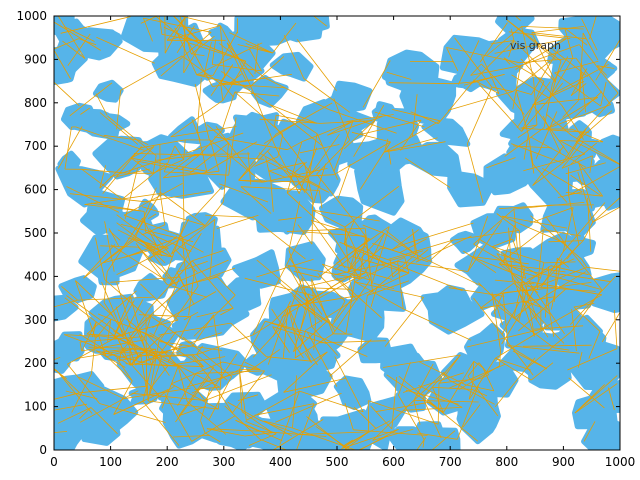 The image size is (640, 480). Describe the element at coordinates (43, 450) in the screenshot. I see `y-tick-label: 0` at that location.